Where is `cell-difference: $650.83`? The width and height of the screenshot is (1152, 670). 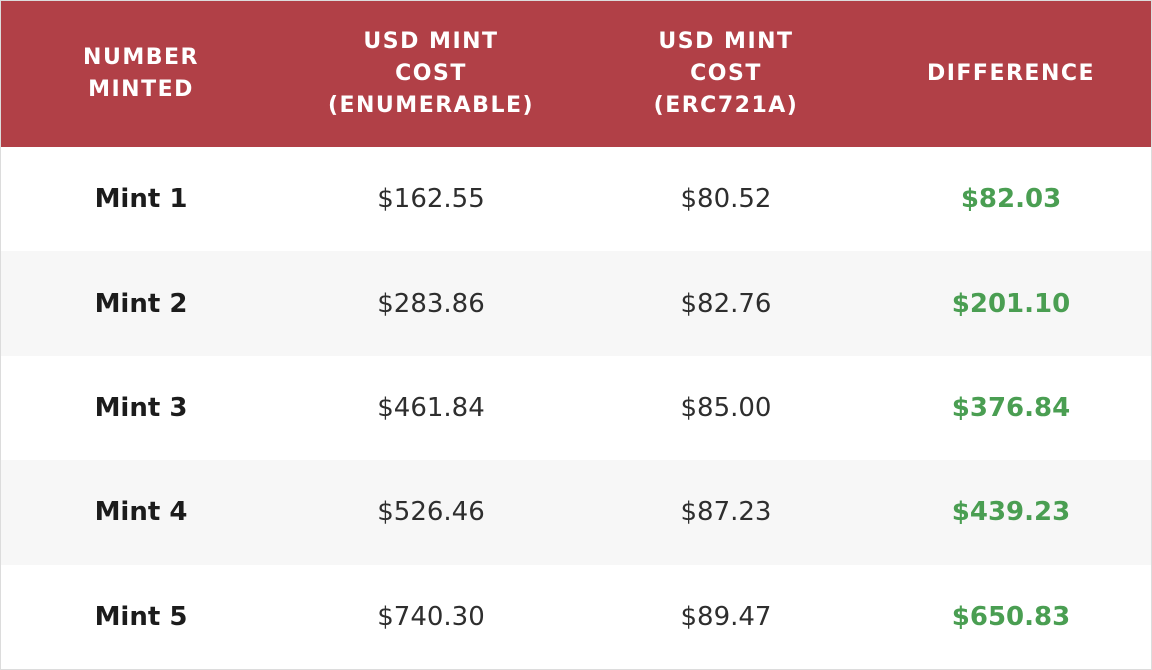 cell-difference: $650.83 is located at coordinates (1011, 616).